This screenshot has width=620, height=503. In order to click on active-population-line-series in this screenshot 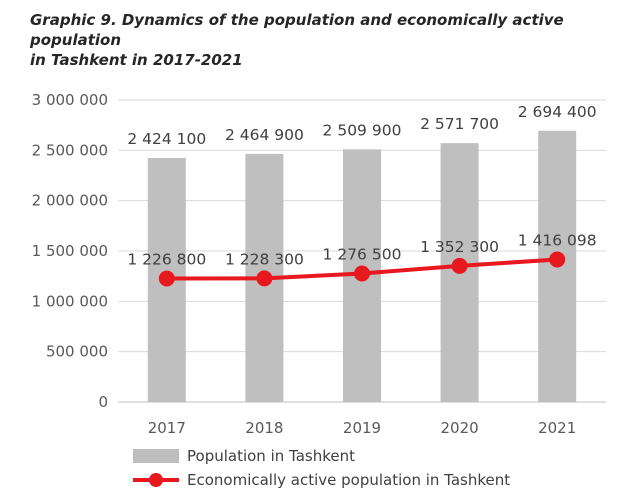, I will do `click(362, 269)`.